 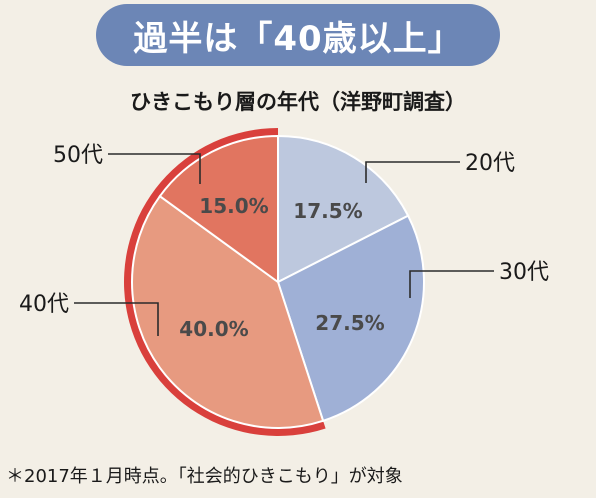 What do you see at coordinates (78, 155) in the screenshot?
I see `category-label: 50代` at bounding box center [78, 155].